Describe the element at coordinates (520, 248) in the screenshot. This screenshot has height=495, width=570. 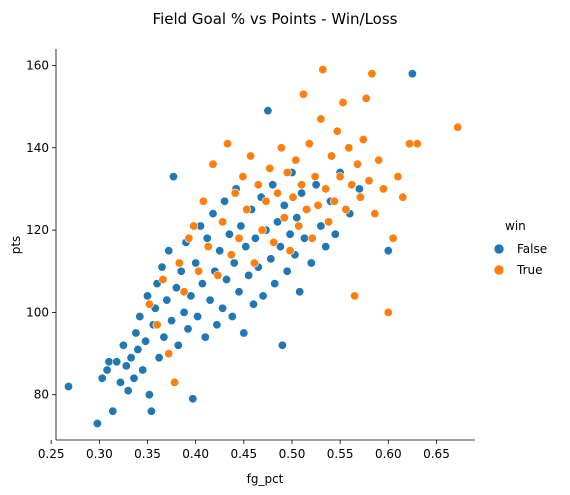
I see `legend: win False True` at that location.